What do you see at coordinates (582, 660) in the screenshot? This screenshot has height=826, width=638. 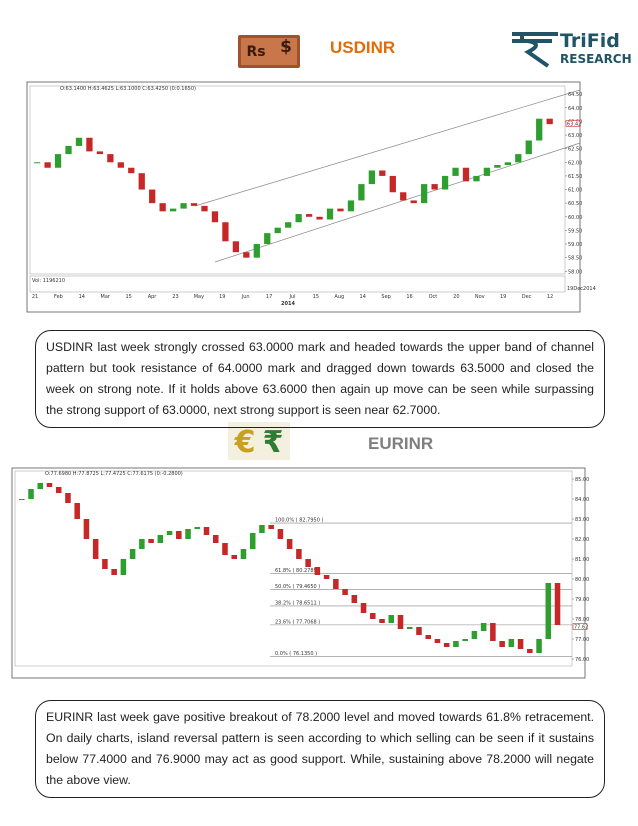 I see `y-tick-label: 76.00` at bounding box center [582, 660].